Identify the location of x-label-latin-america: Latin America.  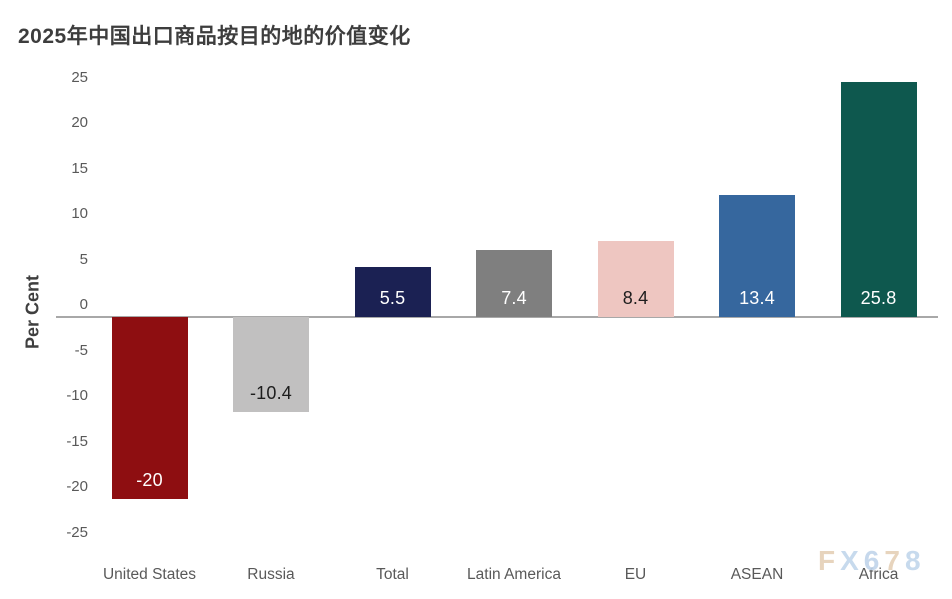
(514, 574).